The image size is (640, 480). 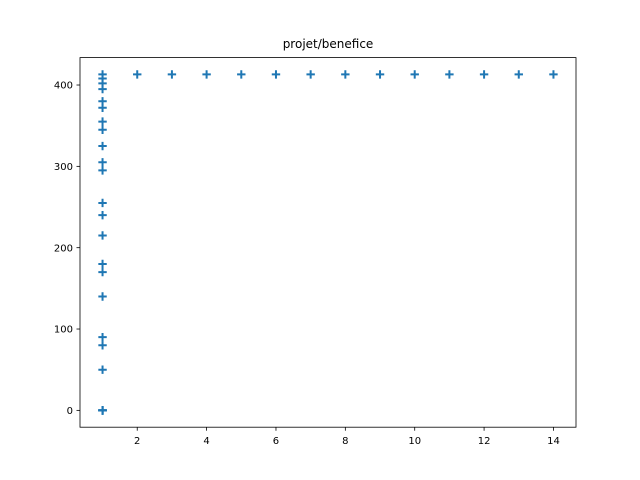 I want to click on x-tick-label: 2, so click(x=137, y=441).